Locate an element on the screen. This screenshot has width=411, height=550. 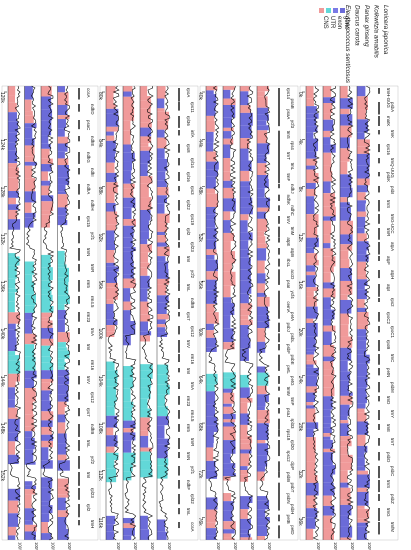
legend-label-exon: exon is located at coordinates (339, 22).